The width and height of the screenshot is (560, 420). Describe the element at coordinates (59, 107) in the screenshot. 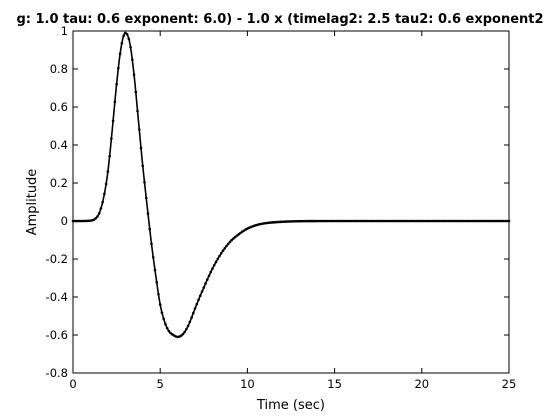

I see `y-tick-label: 0.6` at that location.